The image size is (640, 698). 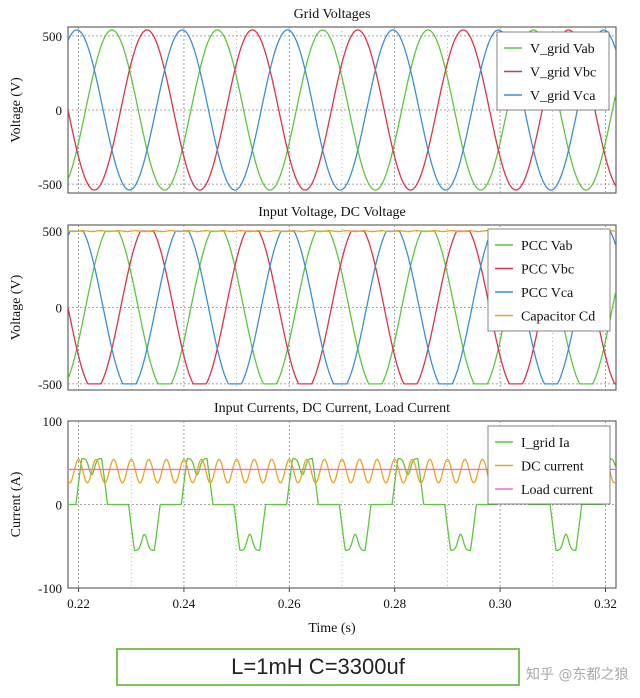 I want to click on y-tick-label: 100, so click(x=53, y=421).